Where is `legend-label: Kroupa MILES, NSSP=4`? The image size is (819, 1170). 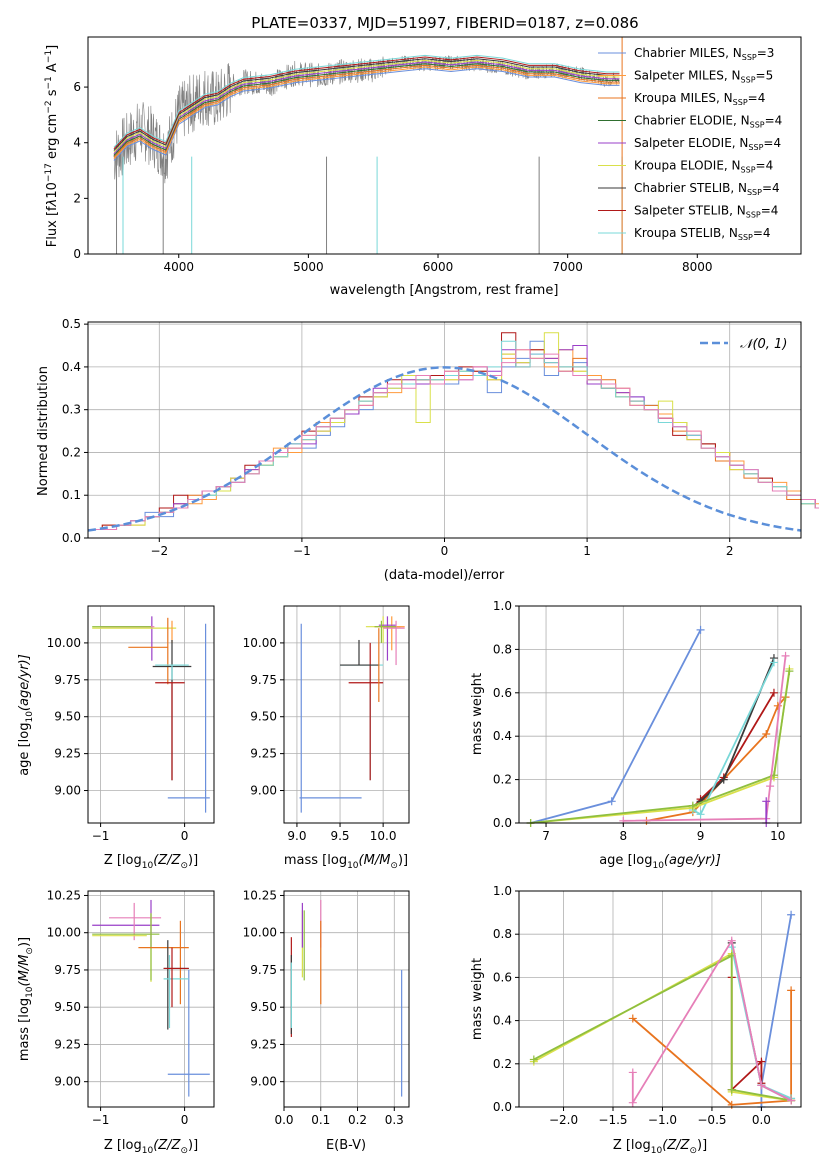 legend-label: Kroupa MILES, NSSP=4 is located at coordinates (699, 99).